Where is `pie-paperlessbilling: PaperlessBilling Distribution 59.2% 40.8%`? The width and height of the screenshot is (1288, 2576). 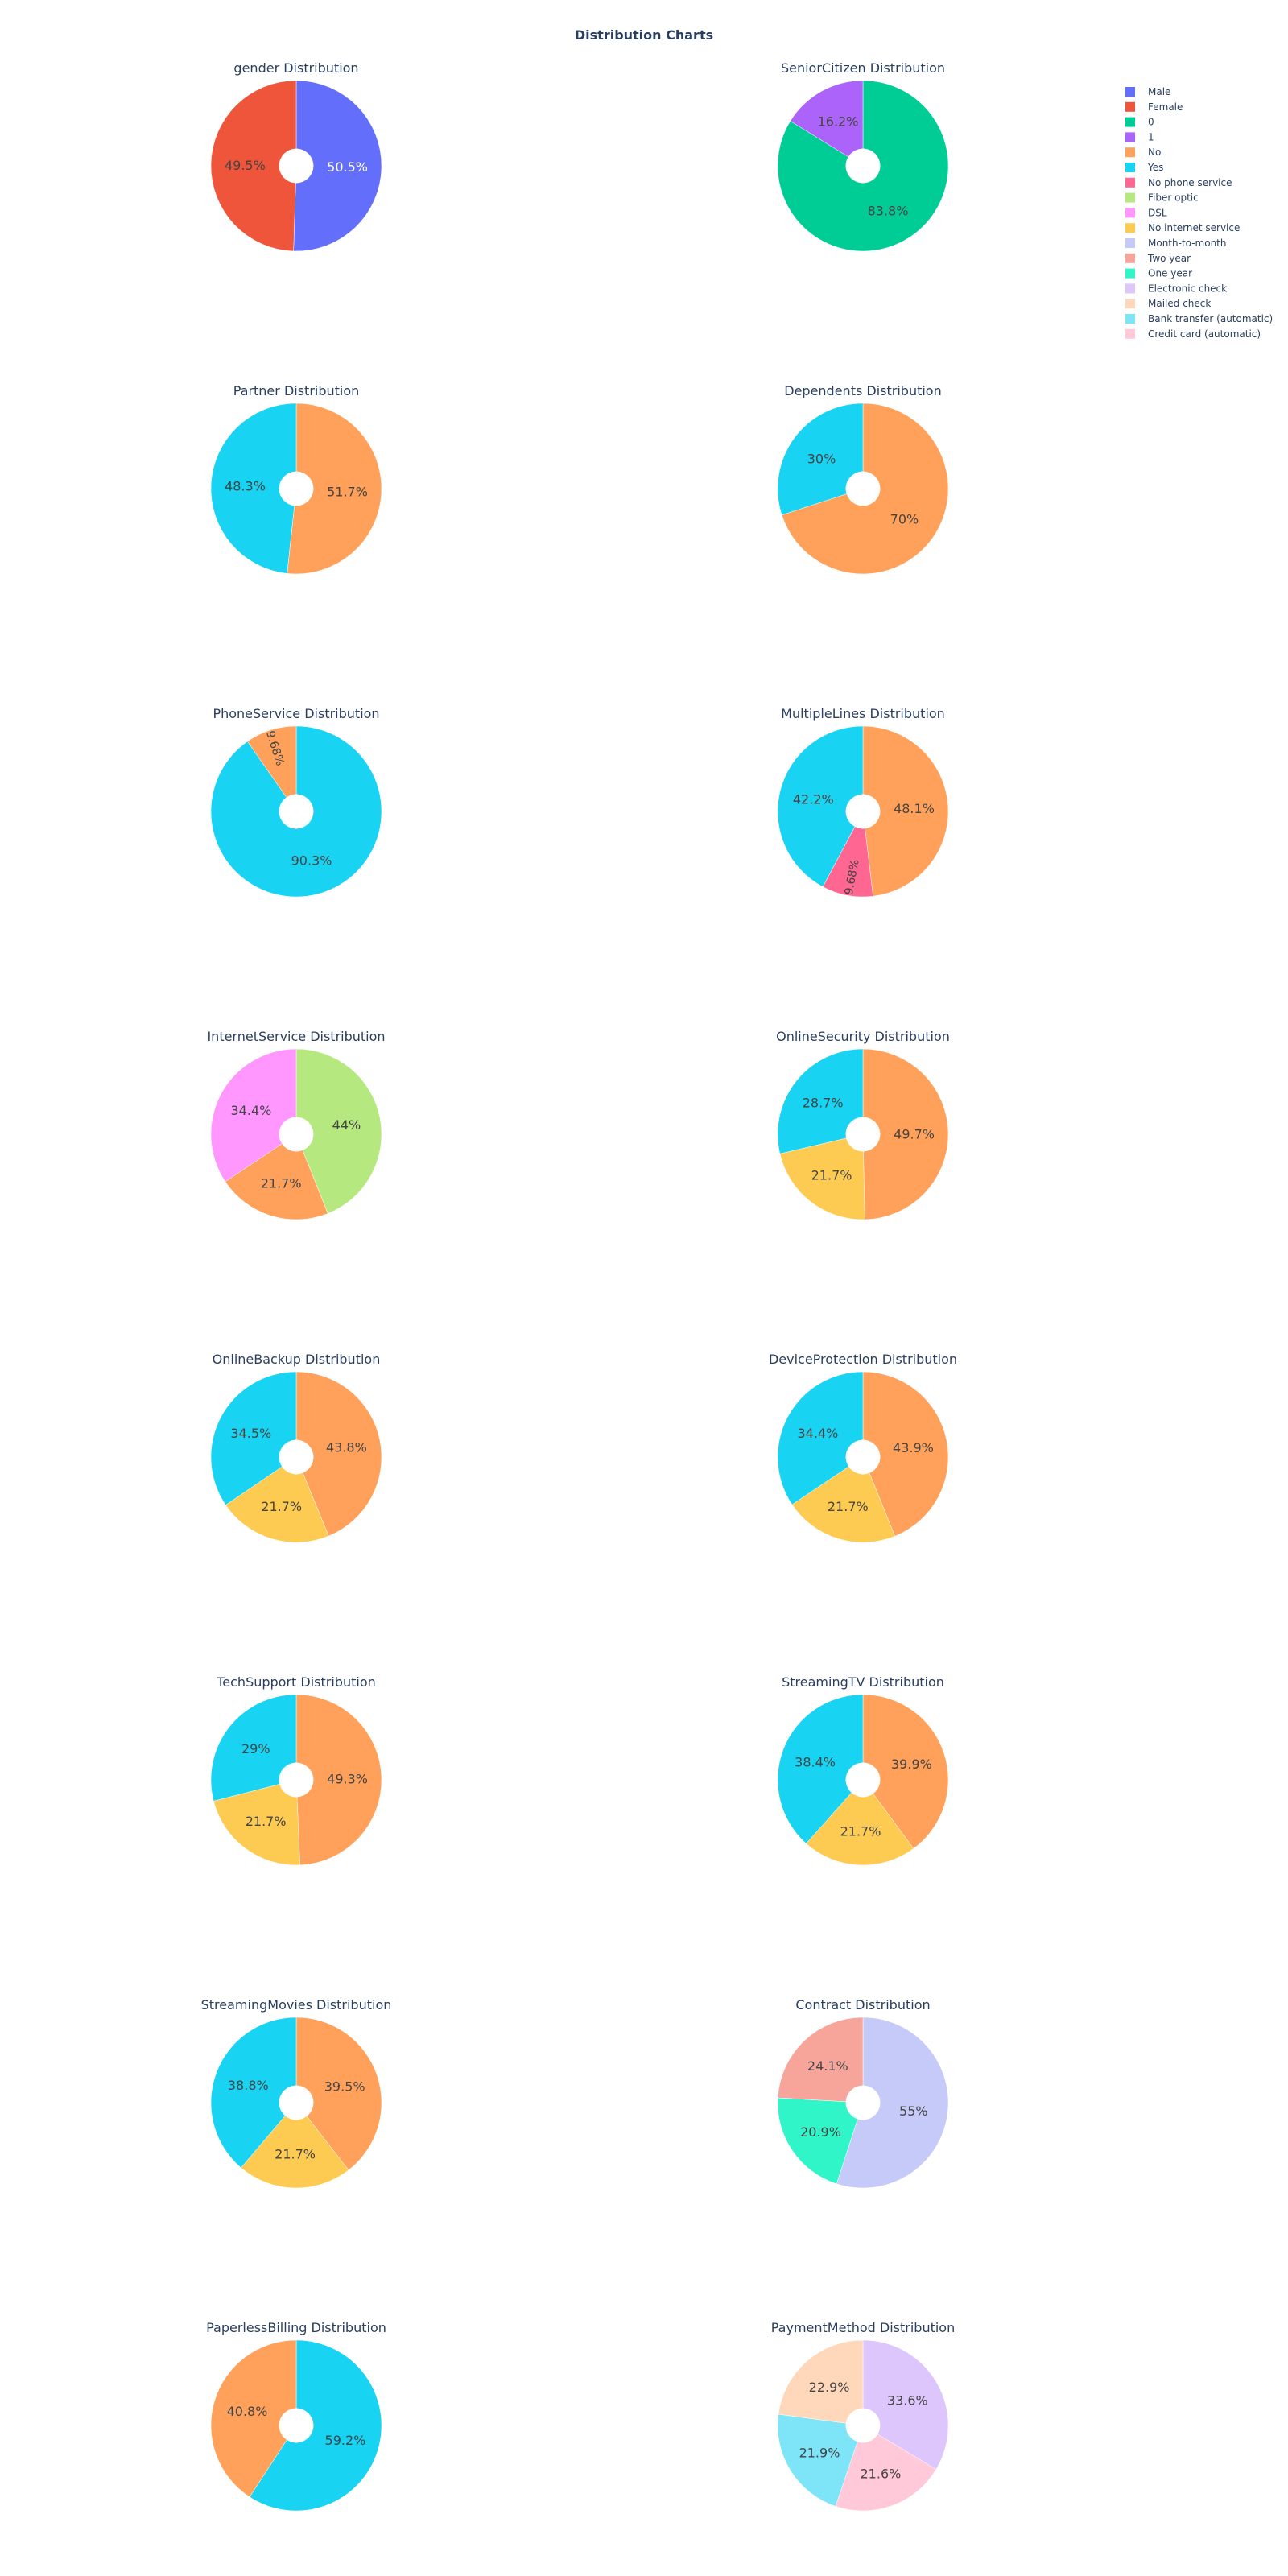 pie-paperlessbilling: PaperlessBilling Distribution 59.2% 40.8% is located at coordinates (296, 2416).